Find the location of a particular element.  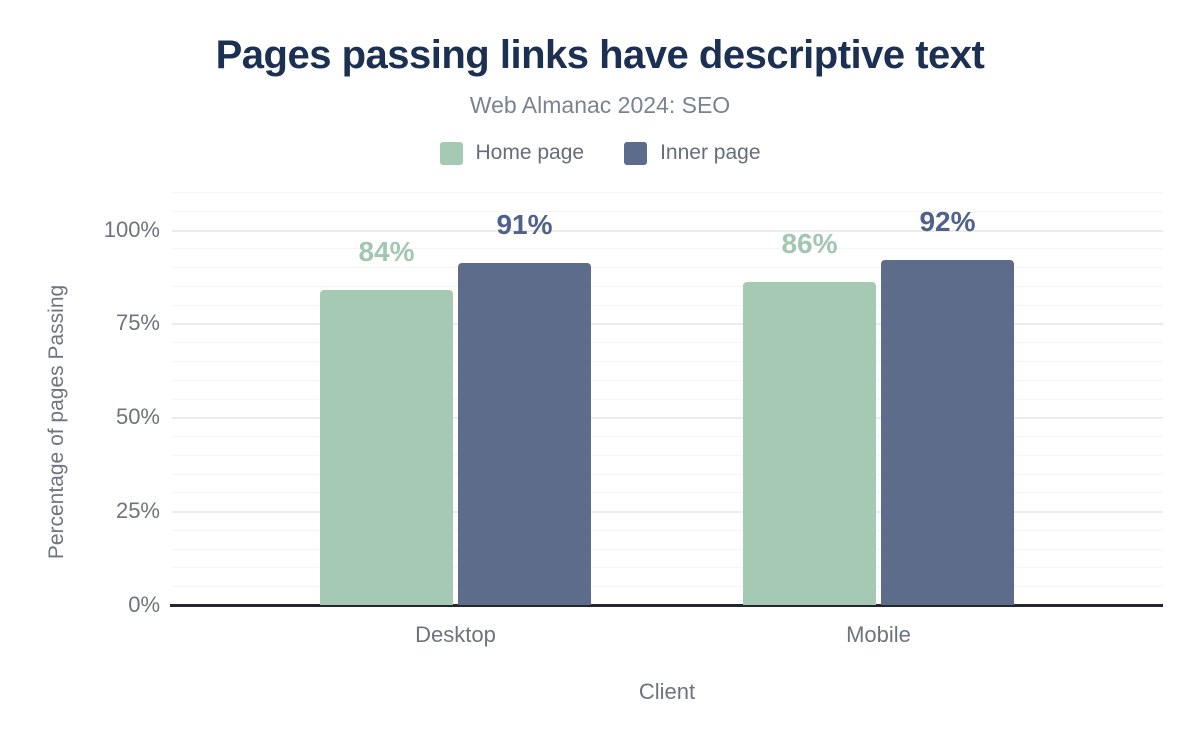

chart-subtitle: Web Almanac 2024: SEO is located at coordinates (600, 105).